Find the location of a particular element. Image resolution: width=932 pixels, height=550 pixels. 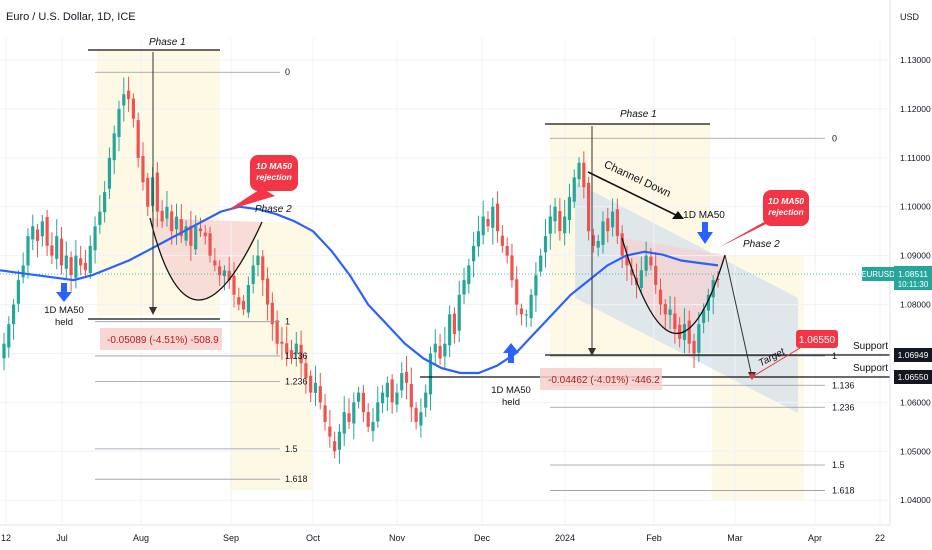

time-tick-label: Aug is located at coordinates (141, 538).